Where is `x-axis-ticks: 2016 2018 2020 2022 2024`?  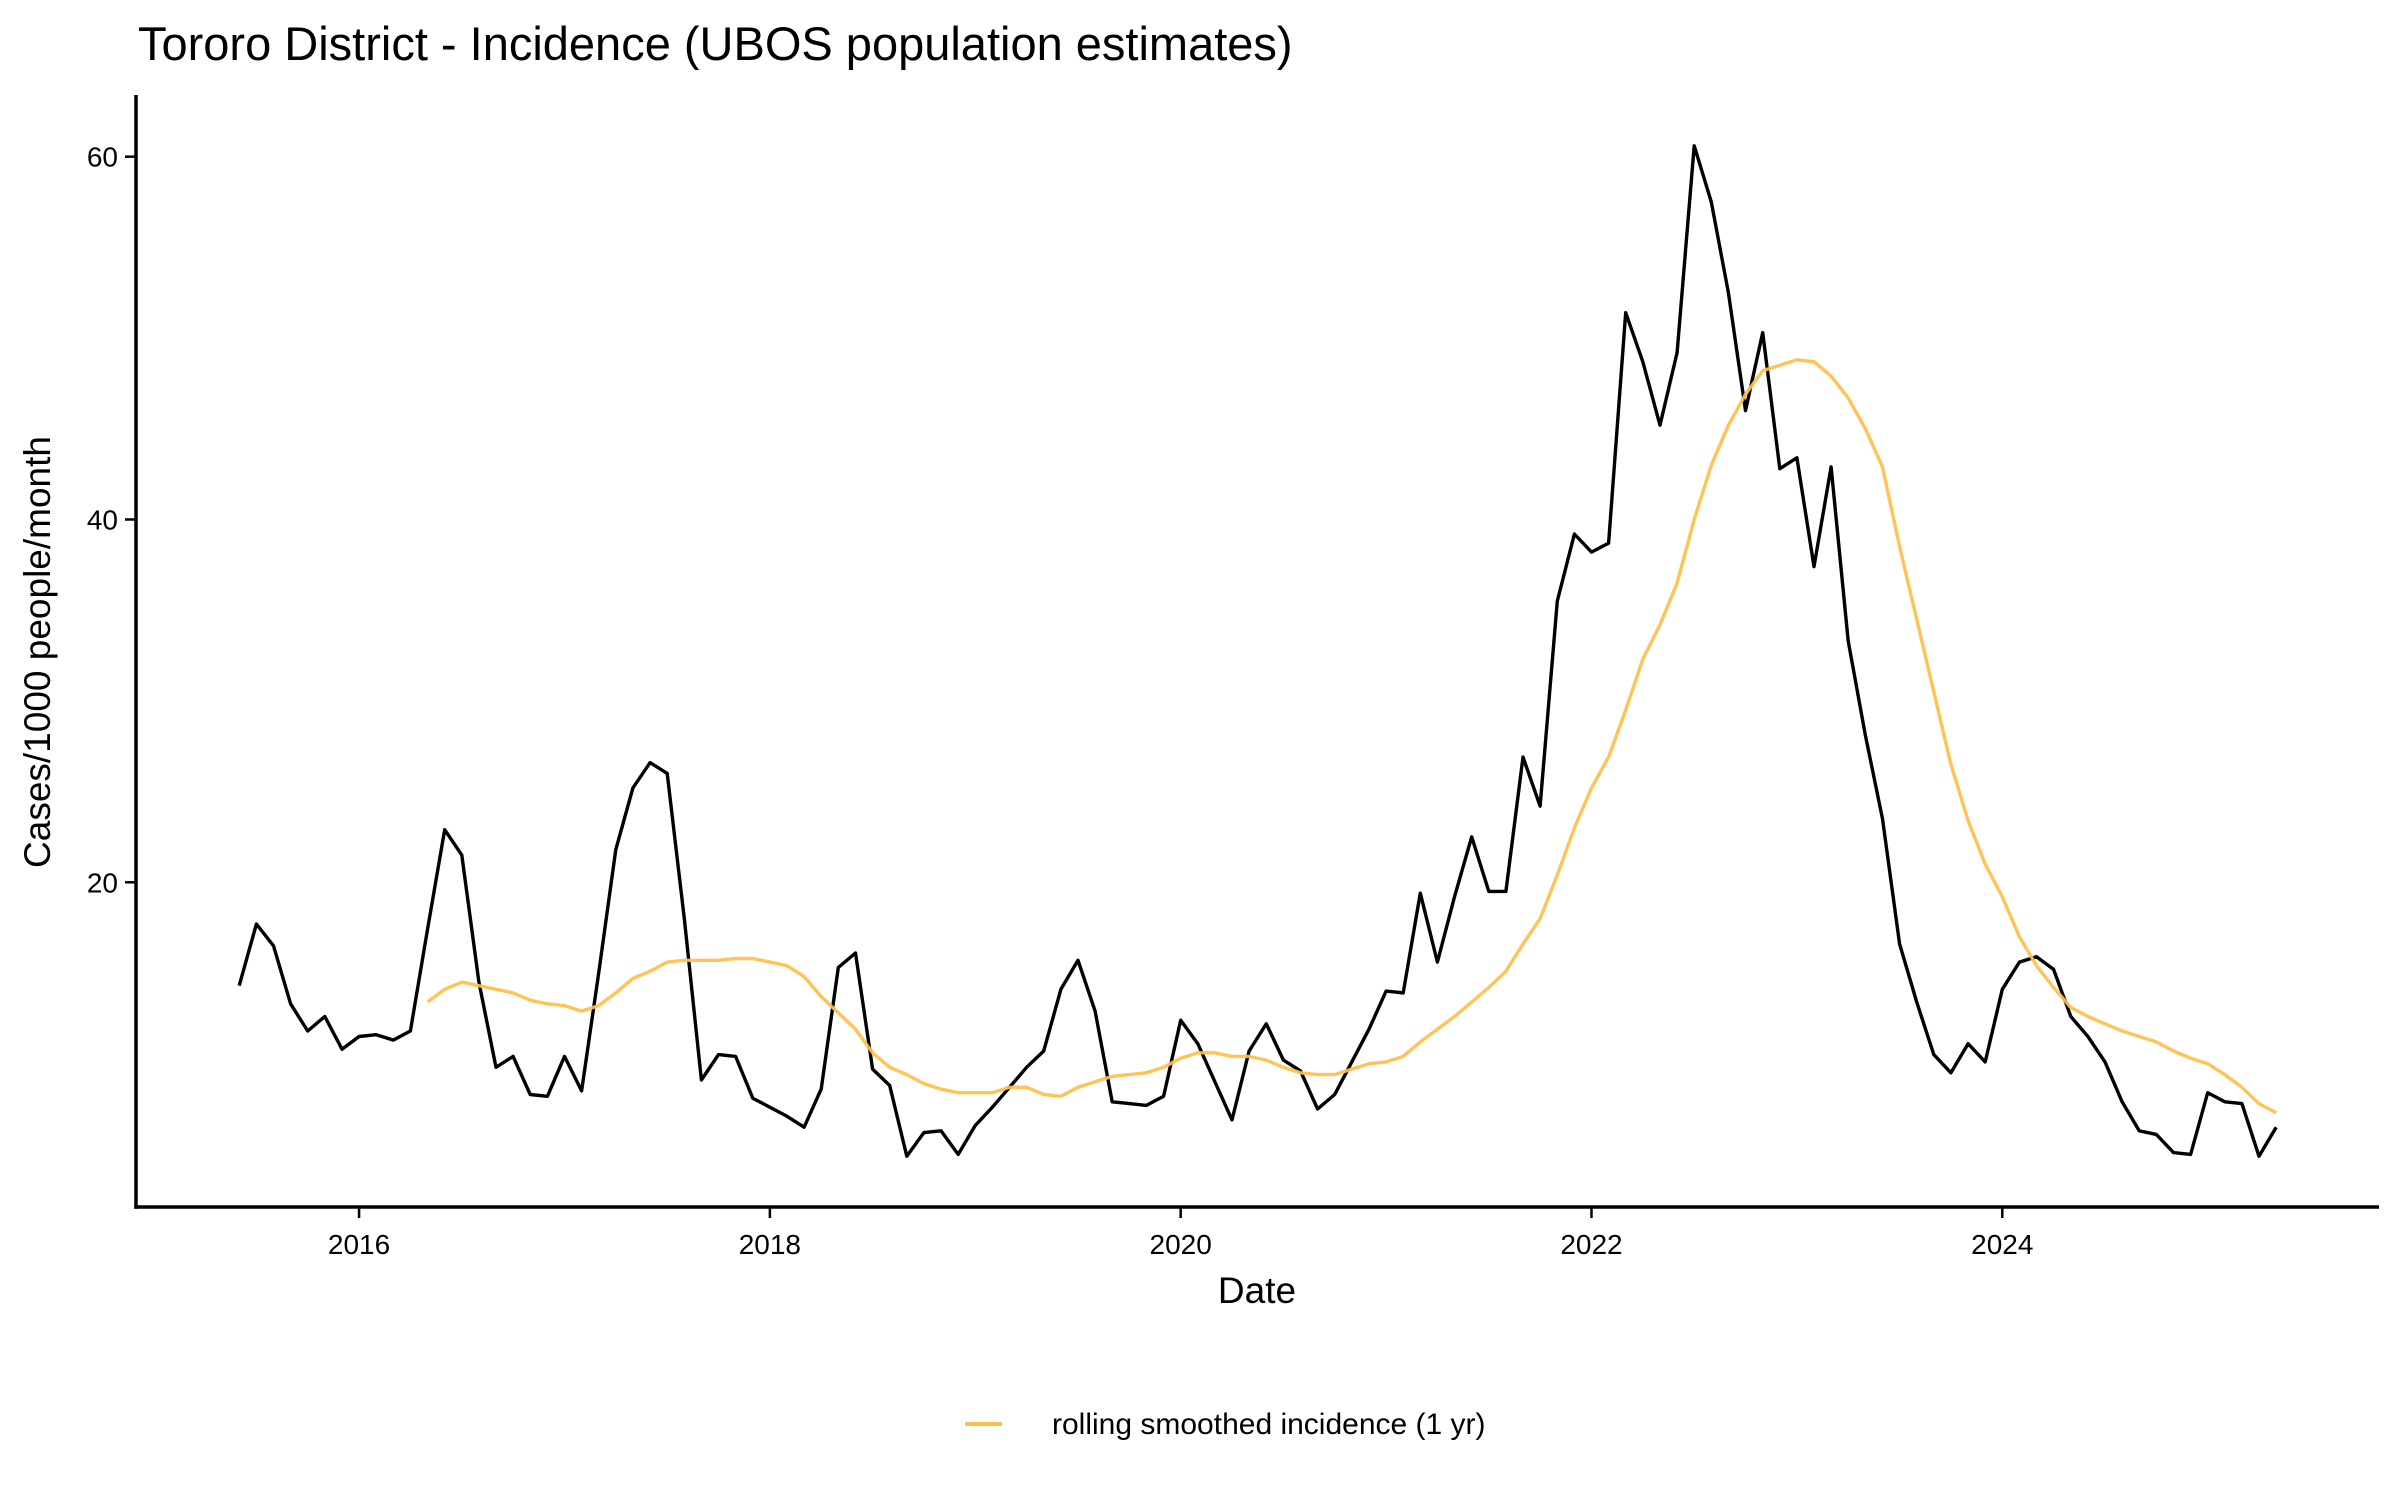
x-axis-ticks: 2016 2018 2020 2022 2024 is located at coordinates (1180, 1233).